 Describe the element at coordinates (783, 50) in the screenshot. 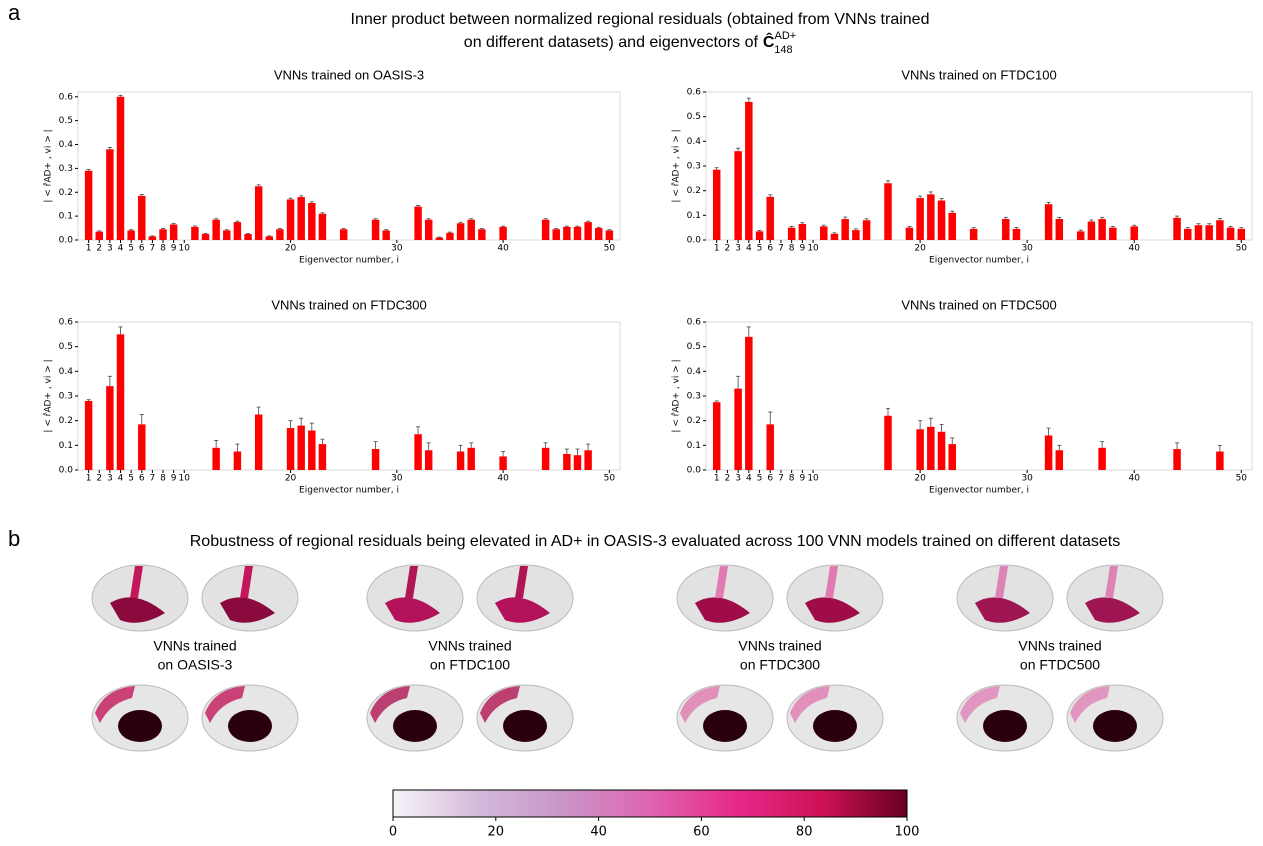

I see `math-sub: 148` at that location.